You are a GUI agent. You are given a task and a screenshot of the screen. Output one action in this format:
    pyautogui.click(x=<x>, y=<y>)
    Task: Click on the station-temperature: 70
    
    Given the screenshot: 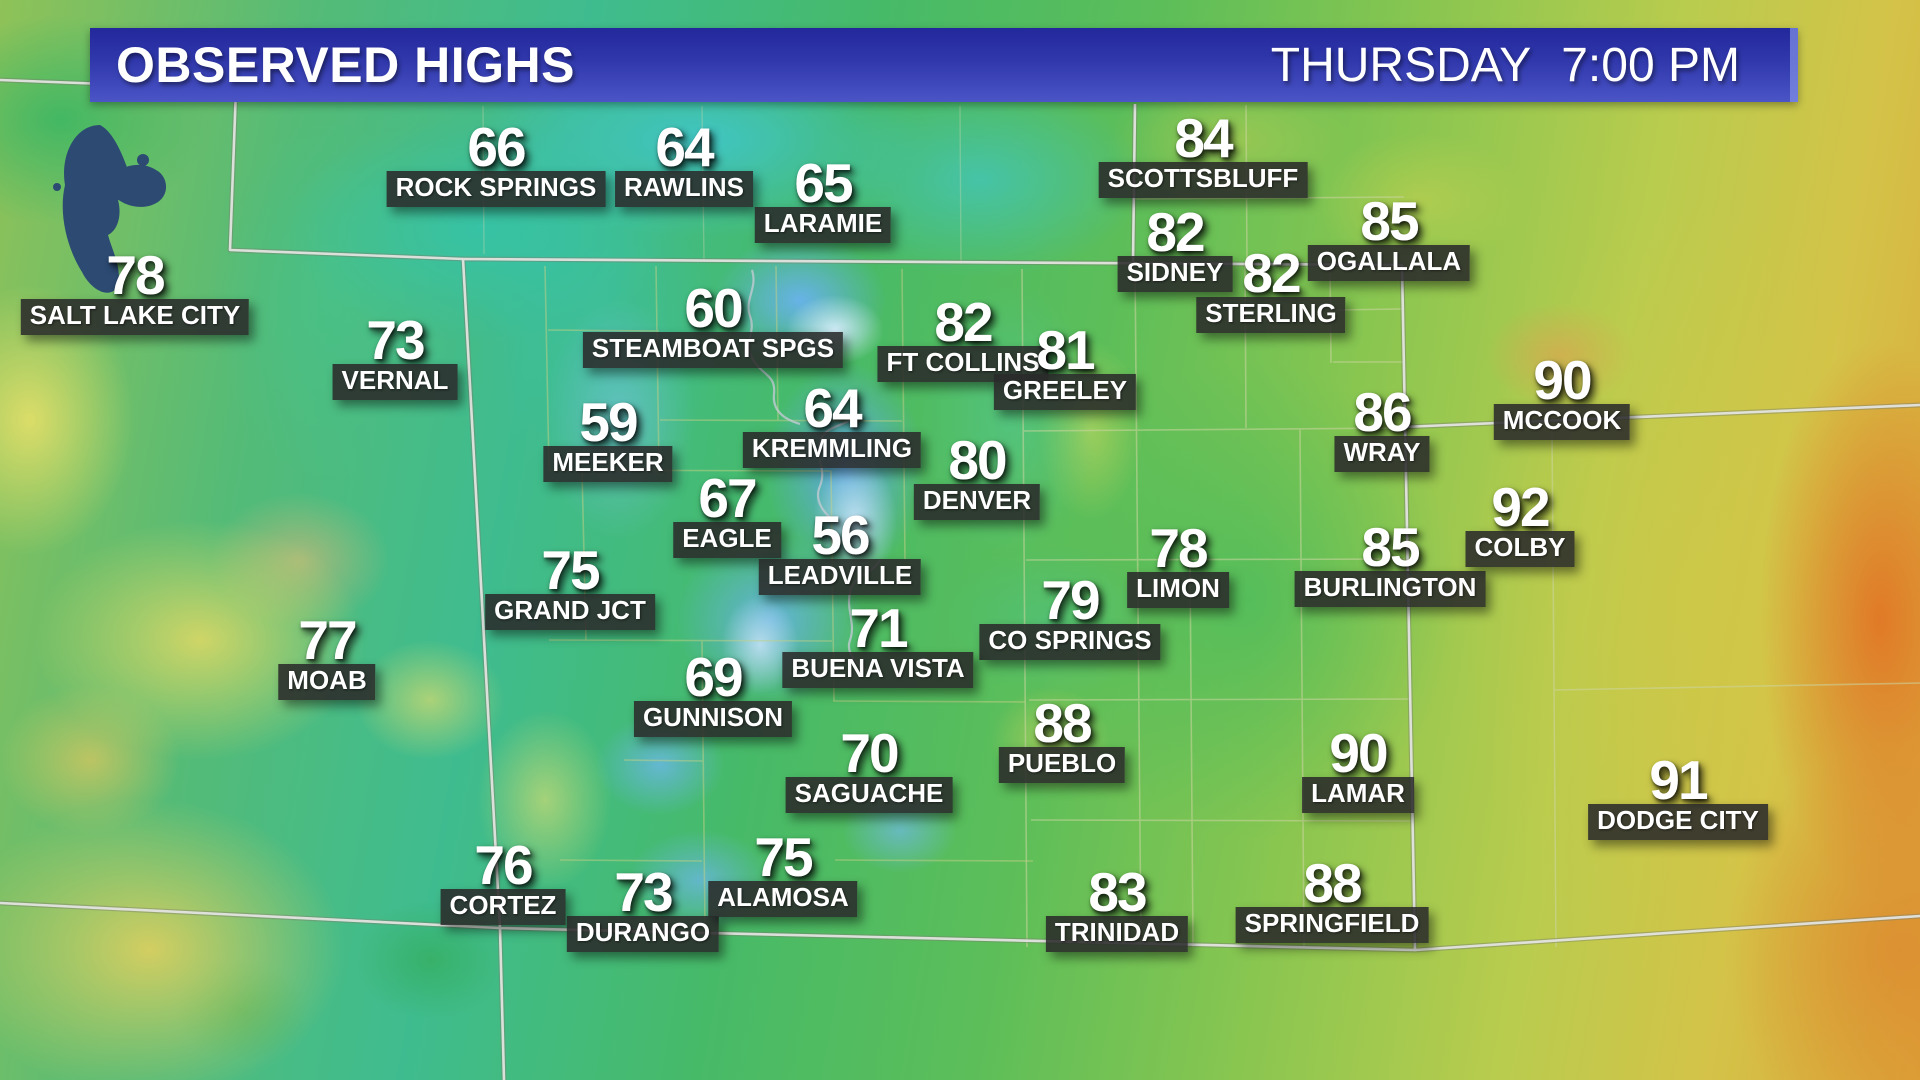 What is the action you would take?
    pyautogui.click(x=869, y=753)
    